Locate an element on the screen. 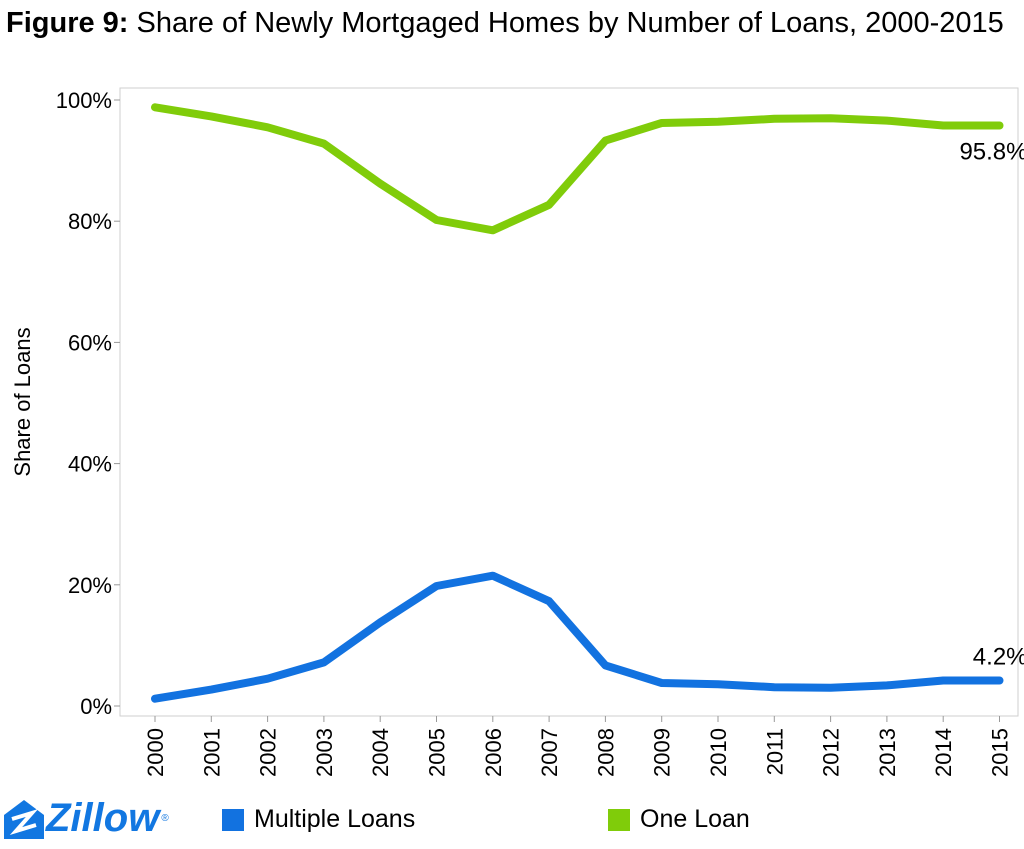 Image resolution: width=1024 pixels, height=849 pixels. legend-item-one-loan: One Loan is located at coordinates (679, 819).